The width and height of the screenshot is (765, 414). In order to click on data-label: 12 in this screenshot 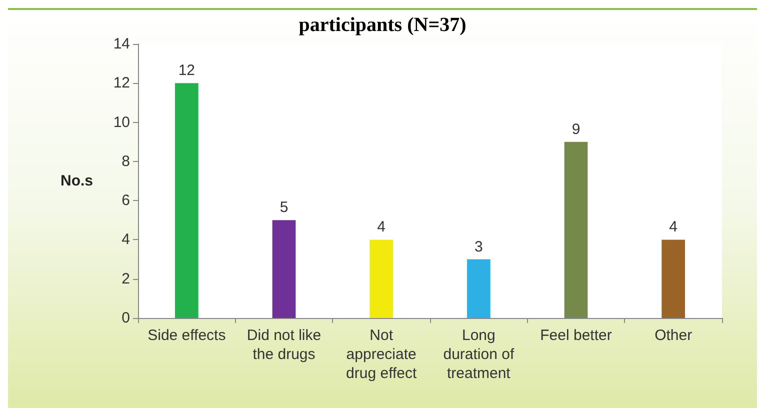, I will do `click(187, 71)`.